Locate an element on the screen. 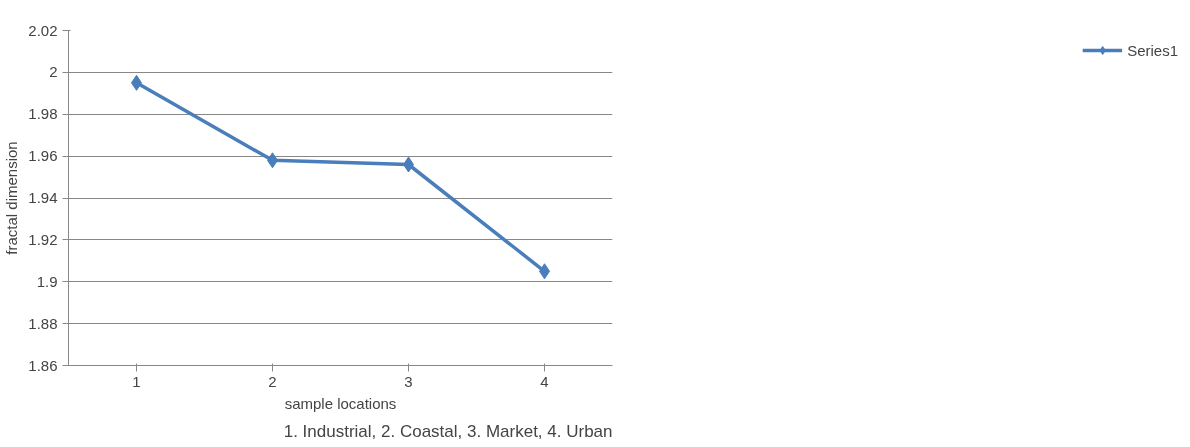 Image resolution: width=1190 pixels, height=447 pixels. y-tick-label: 1.86 is located at coordinates (43, 365).